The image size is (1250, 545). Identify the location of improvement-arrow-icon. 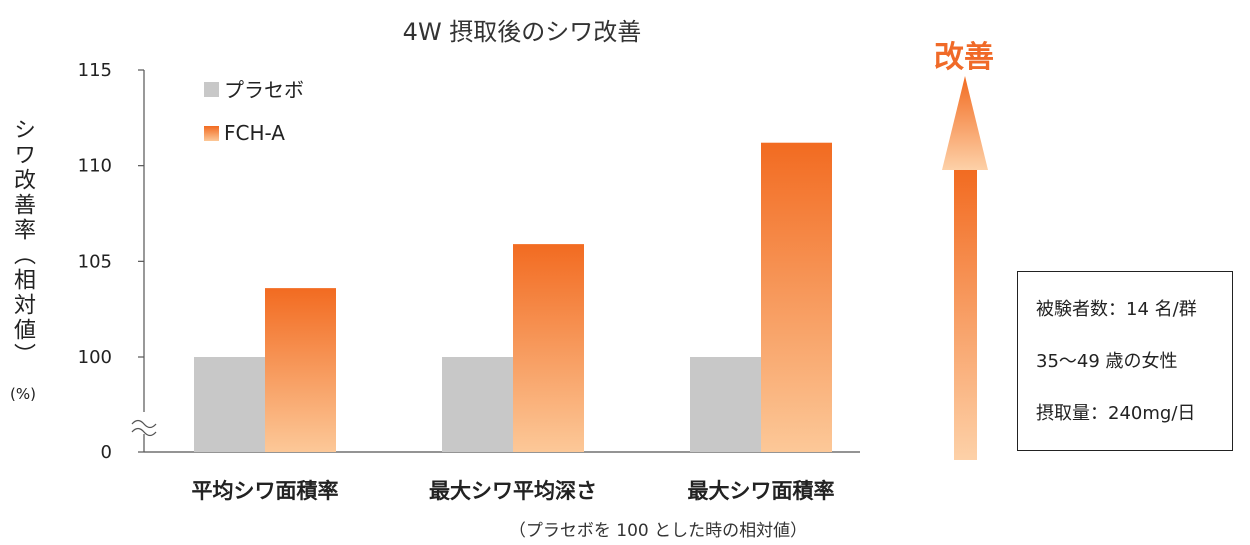
(965, 268).